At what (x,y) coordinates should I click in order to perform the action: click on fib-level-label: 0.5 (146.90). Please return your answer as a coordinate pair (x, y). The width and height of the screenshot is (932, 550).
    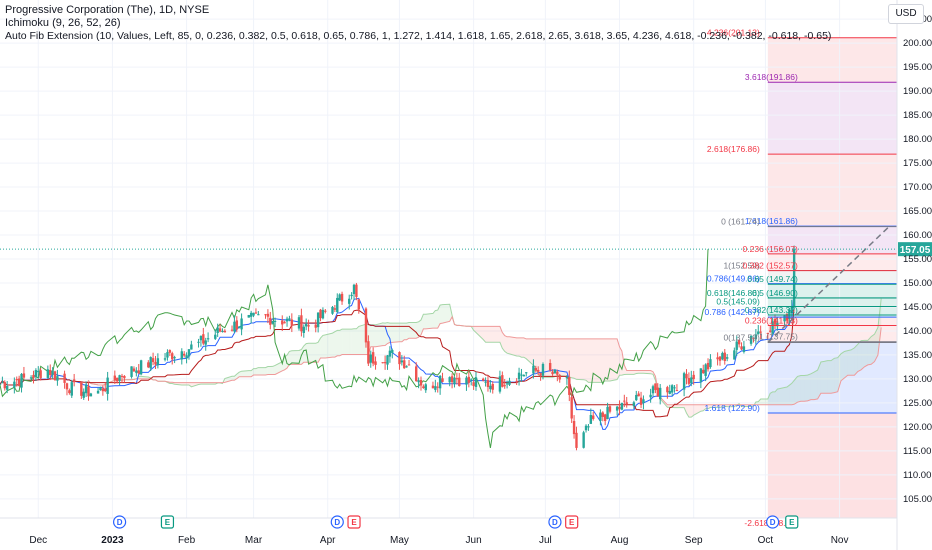
    Looking at the image, I should click on (775, 293).